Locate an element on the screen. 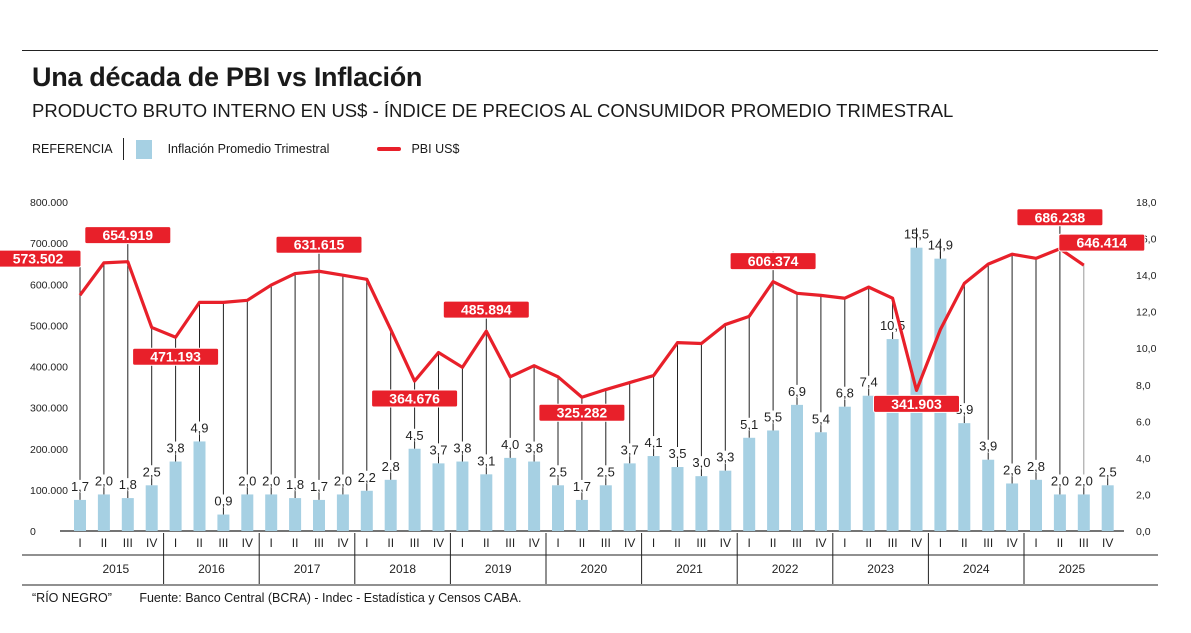  year-label: 2022 is located at coordinates (785, 569).